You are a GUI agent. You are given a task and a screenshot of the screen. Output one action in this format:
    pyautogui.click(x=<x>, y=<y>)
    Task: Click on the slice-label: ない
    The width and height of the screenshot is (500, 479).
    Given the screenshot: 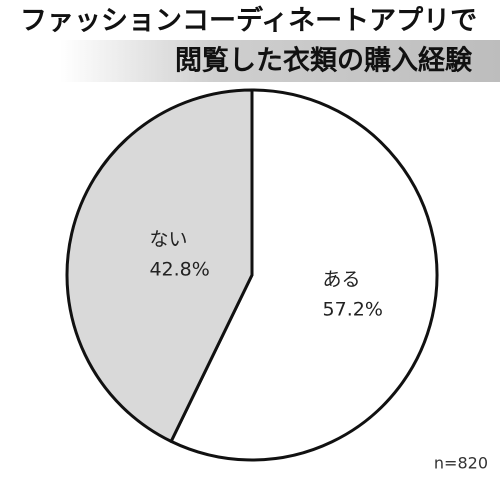 What is the action you would take?
    pyautogui.click(x=168, y=240)
    